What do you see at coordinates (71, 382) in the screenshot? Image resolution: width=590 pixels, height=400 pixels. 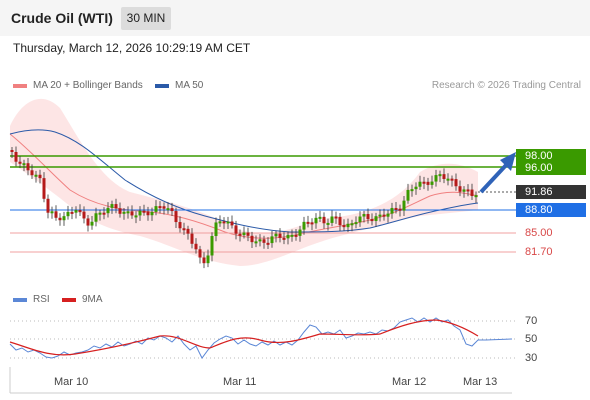 I see `x-tick-mar10: Mar 10` at bounding box center [71, 382].